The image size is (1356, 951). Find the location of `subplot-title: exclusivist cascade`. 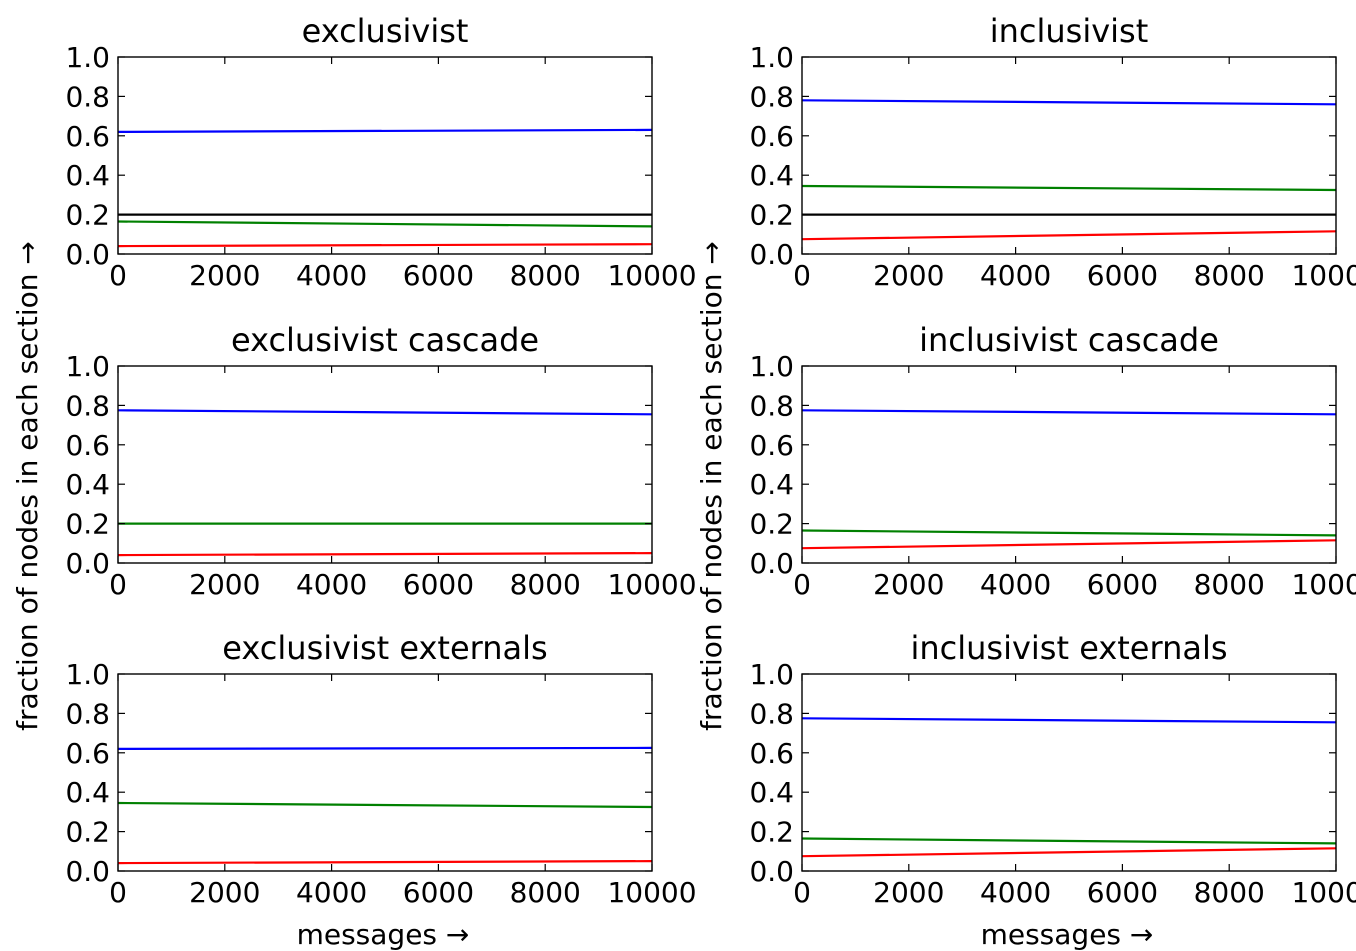

subplot-title: exclusivist cascade is located at coordinates (385, 340).